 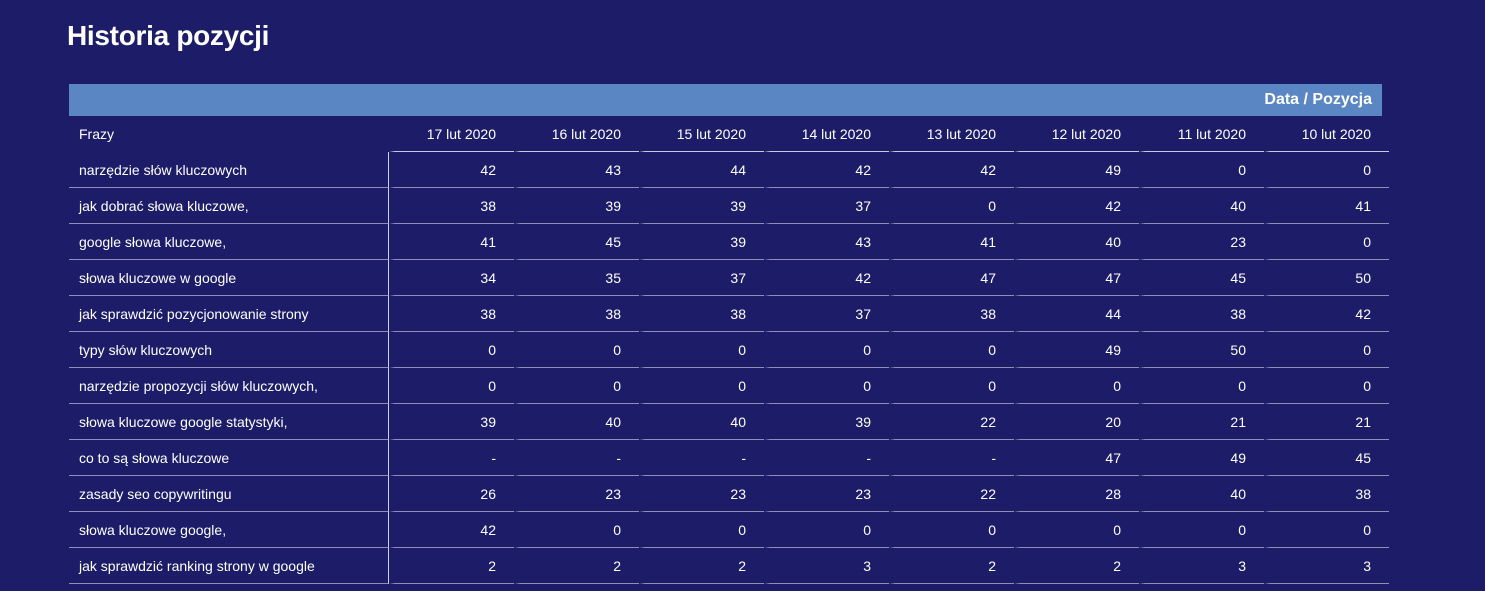 I want to click on date-column-header: 13 lut 2020, so click(x=951, y=134).